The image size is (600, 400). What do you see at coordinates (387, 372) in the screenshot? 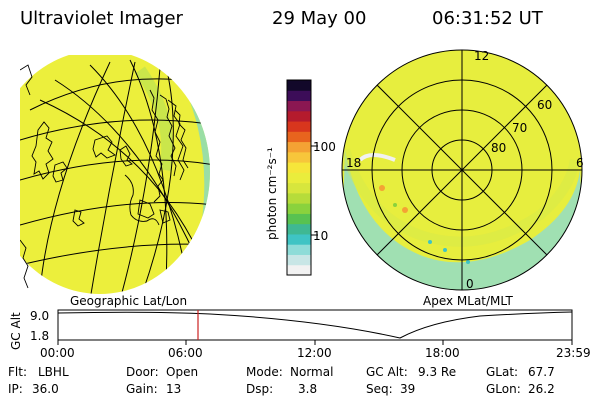
I see `gcalt-label: GC Alt:` at bounding box center [387, 372].